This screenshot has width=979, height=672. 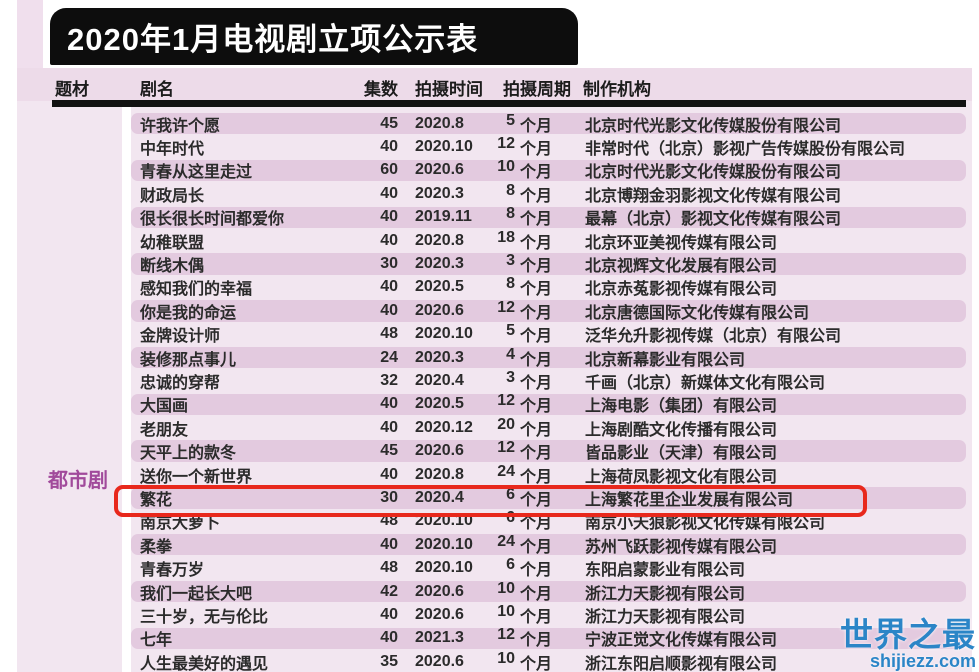 What do you see at coordinates (713, 126) in the screenshot?
I see `cell-producer: 北京时代光影文化传媒股份有限公司` at bounding box center [713, 126].